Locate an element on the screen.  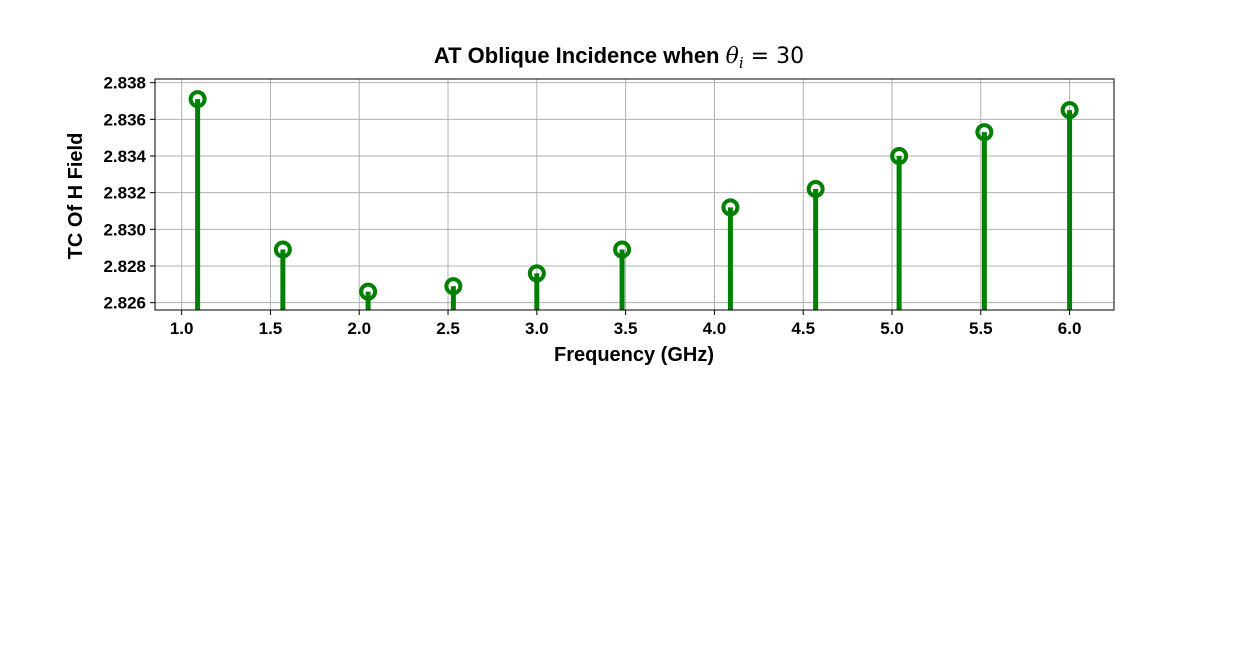
x-tick-label: 4.0 is located at coordinates (715, 328).